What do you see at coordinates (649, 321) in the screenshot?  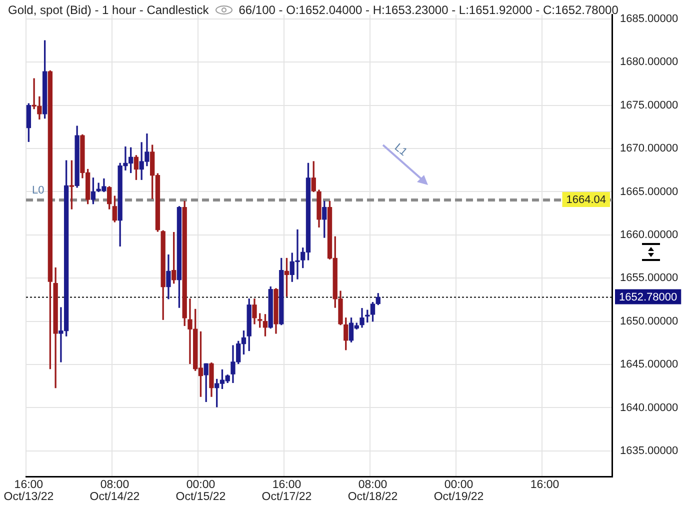 I see `y-tick-label: 1650.00000` at bounding box center [649, 321].